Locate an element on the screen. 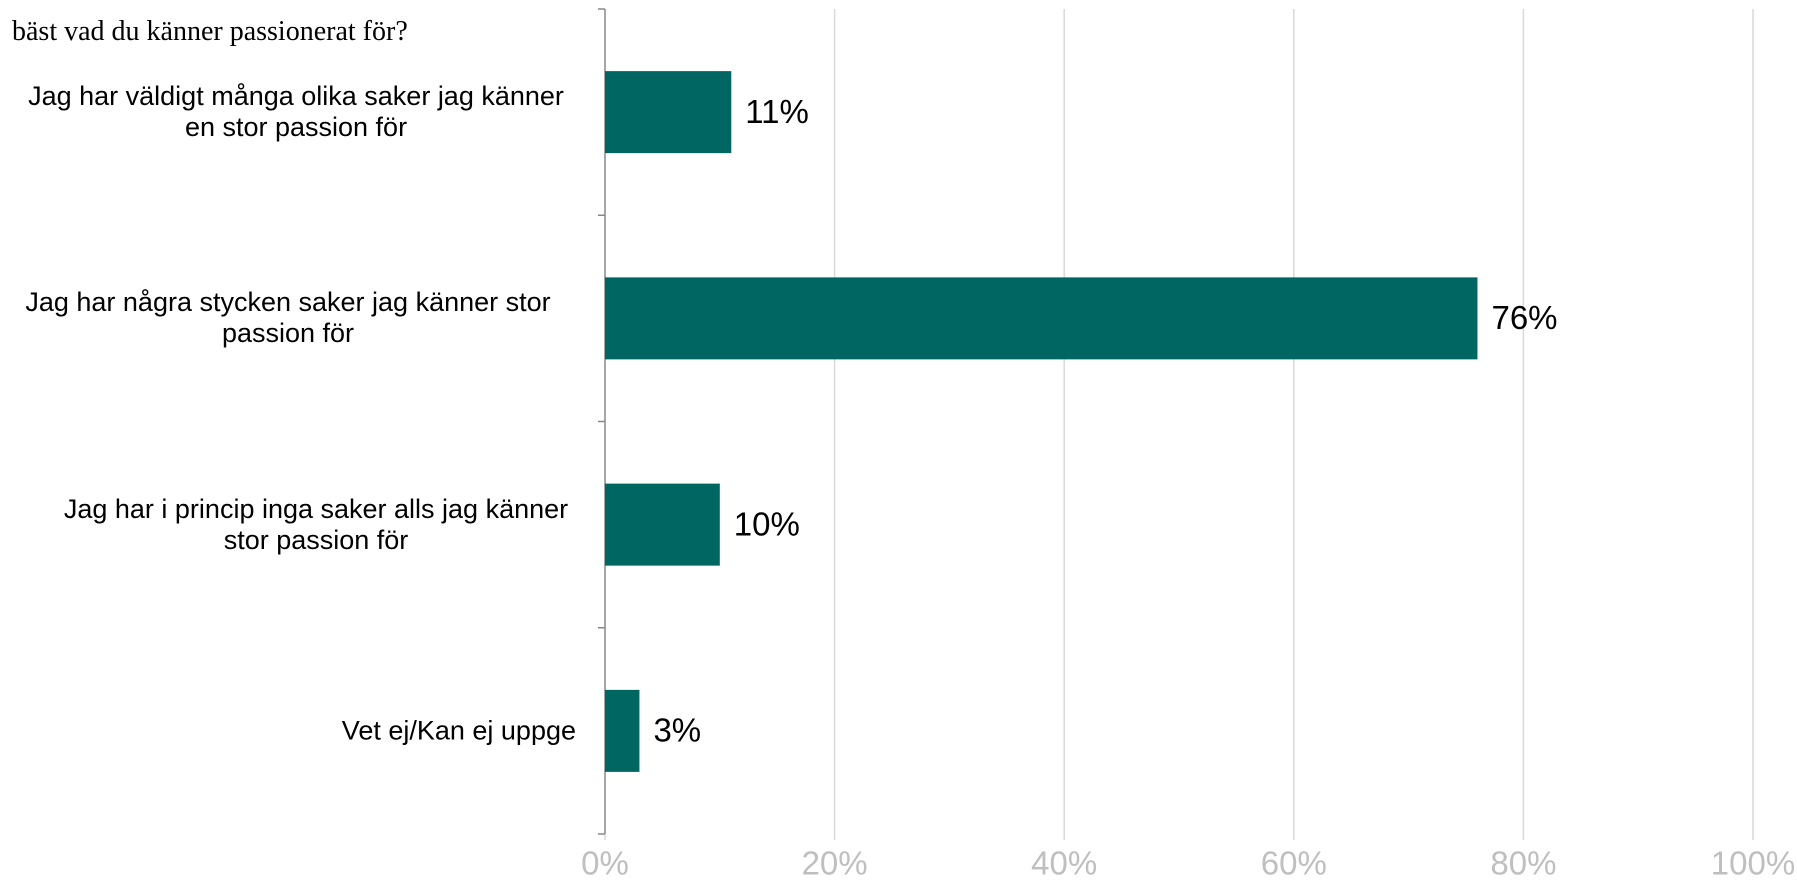 The image size is (1797, 886). x-tick-label: 60% is located at coordinates (1294, 863).